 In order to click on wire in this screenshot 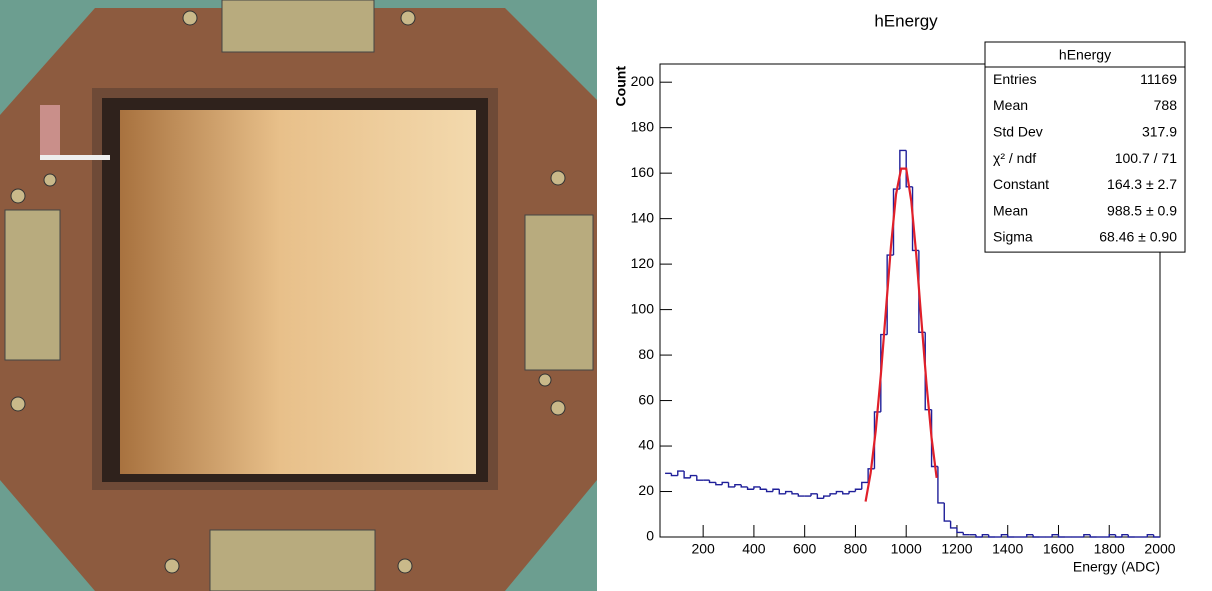, I will do `click(75, 157)`.